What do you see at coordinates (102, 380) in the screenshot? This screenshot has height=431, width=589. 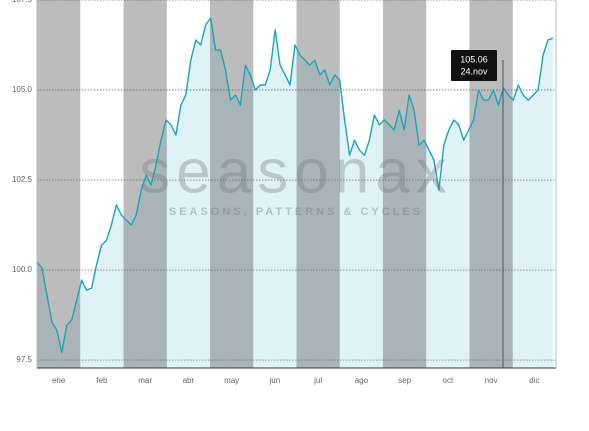 I see `x-tick-label: feb` at bounding box center [102, 380].